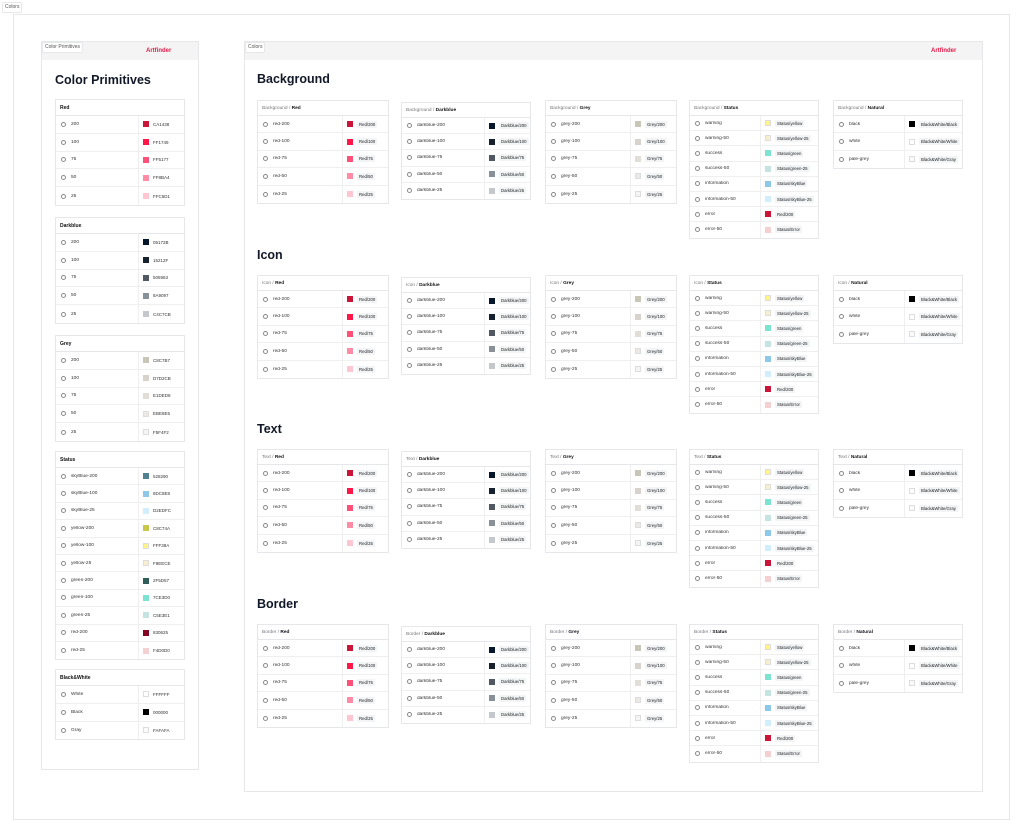 This screenshot has height=833, width=1024. Describe the element at coordinates (255, 47) in the screenshot. I see `colors-tab: Colors` at that location.